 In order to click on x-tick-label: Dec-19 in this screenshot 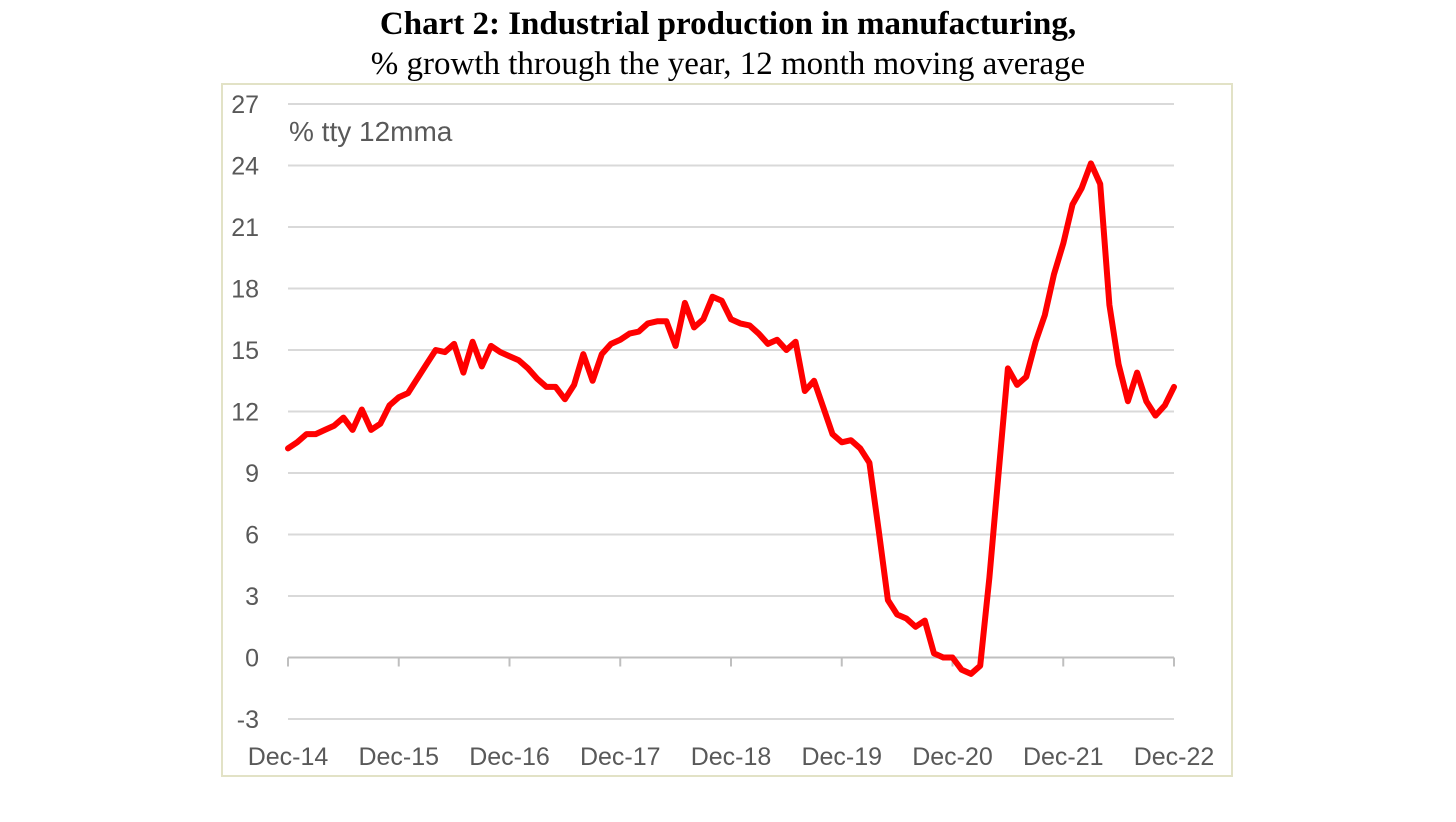, I will do `click(841, 757)`.